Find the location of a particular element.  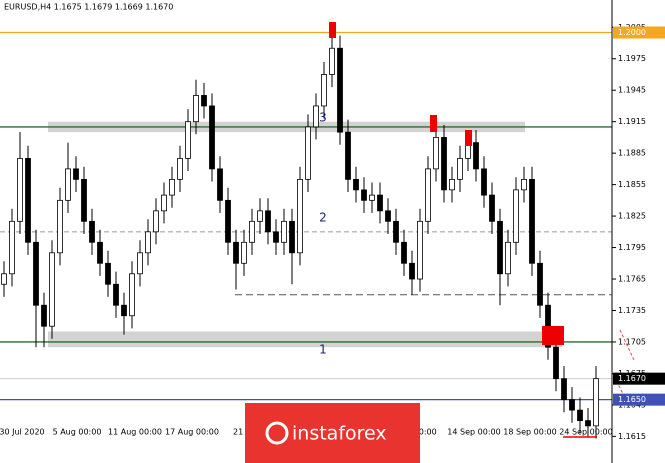

chart-header: EURUSD,H4 1.1675 1.1679 1.1669 1.1670 is located at coordinates (88, 7).